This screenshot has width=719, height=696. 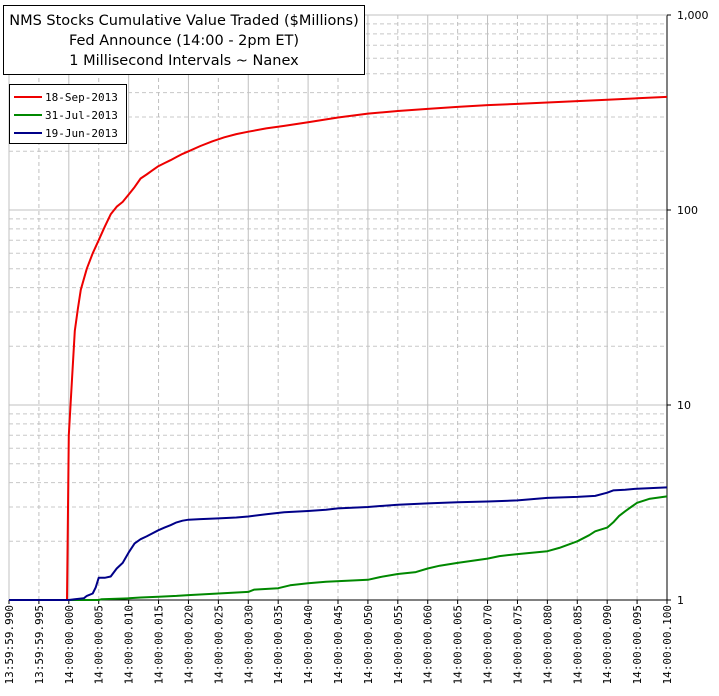 What do you see at coordinates (81, 115) in the screenshot?
I see `legend-label-31-jul-2013: 31-Jul-2013` at bounding box center [81, 115].